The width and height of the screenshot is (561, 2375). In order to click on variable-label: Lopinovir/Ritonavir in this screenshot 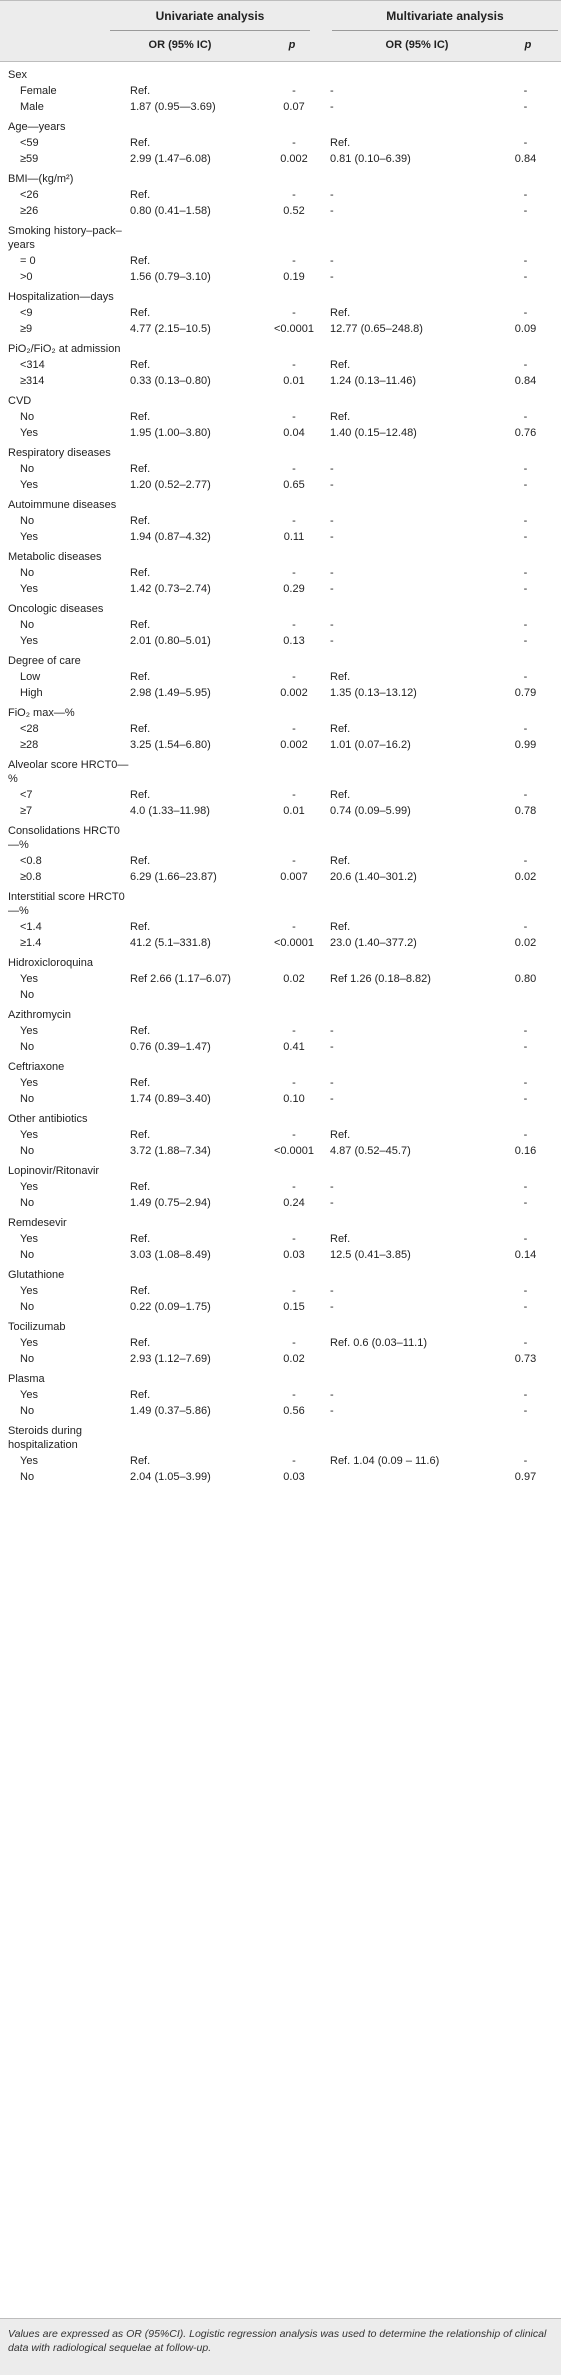, I will do `click(54, 1171)`.